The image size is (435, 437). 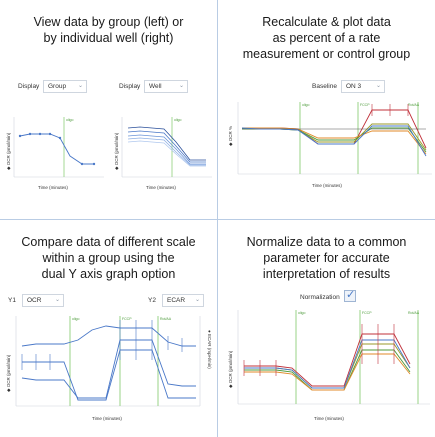 What do you see at coordinates (12, 300) in the screenshot?
I see `y1-label: Y1` at bounding box center [12, 300].